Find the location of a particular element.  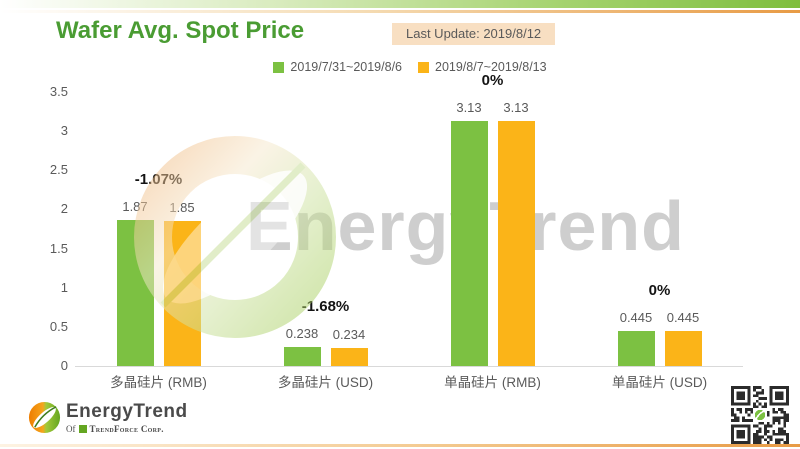

bar-wrap: 1.85 is located at coordinates (182, 283).